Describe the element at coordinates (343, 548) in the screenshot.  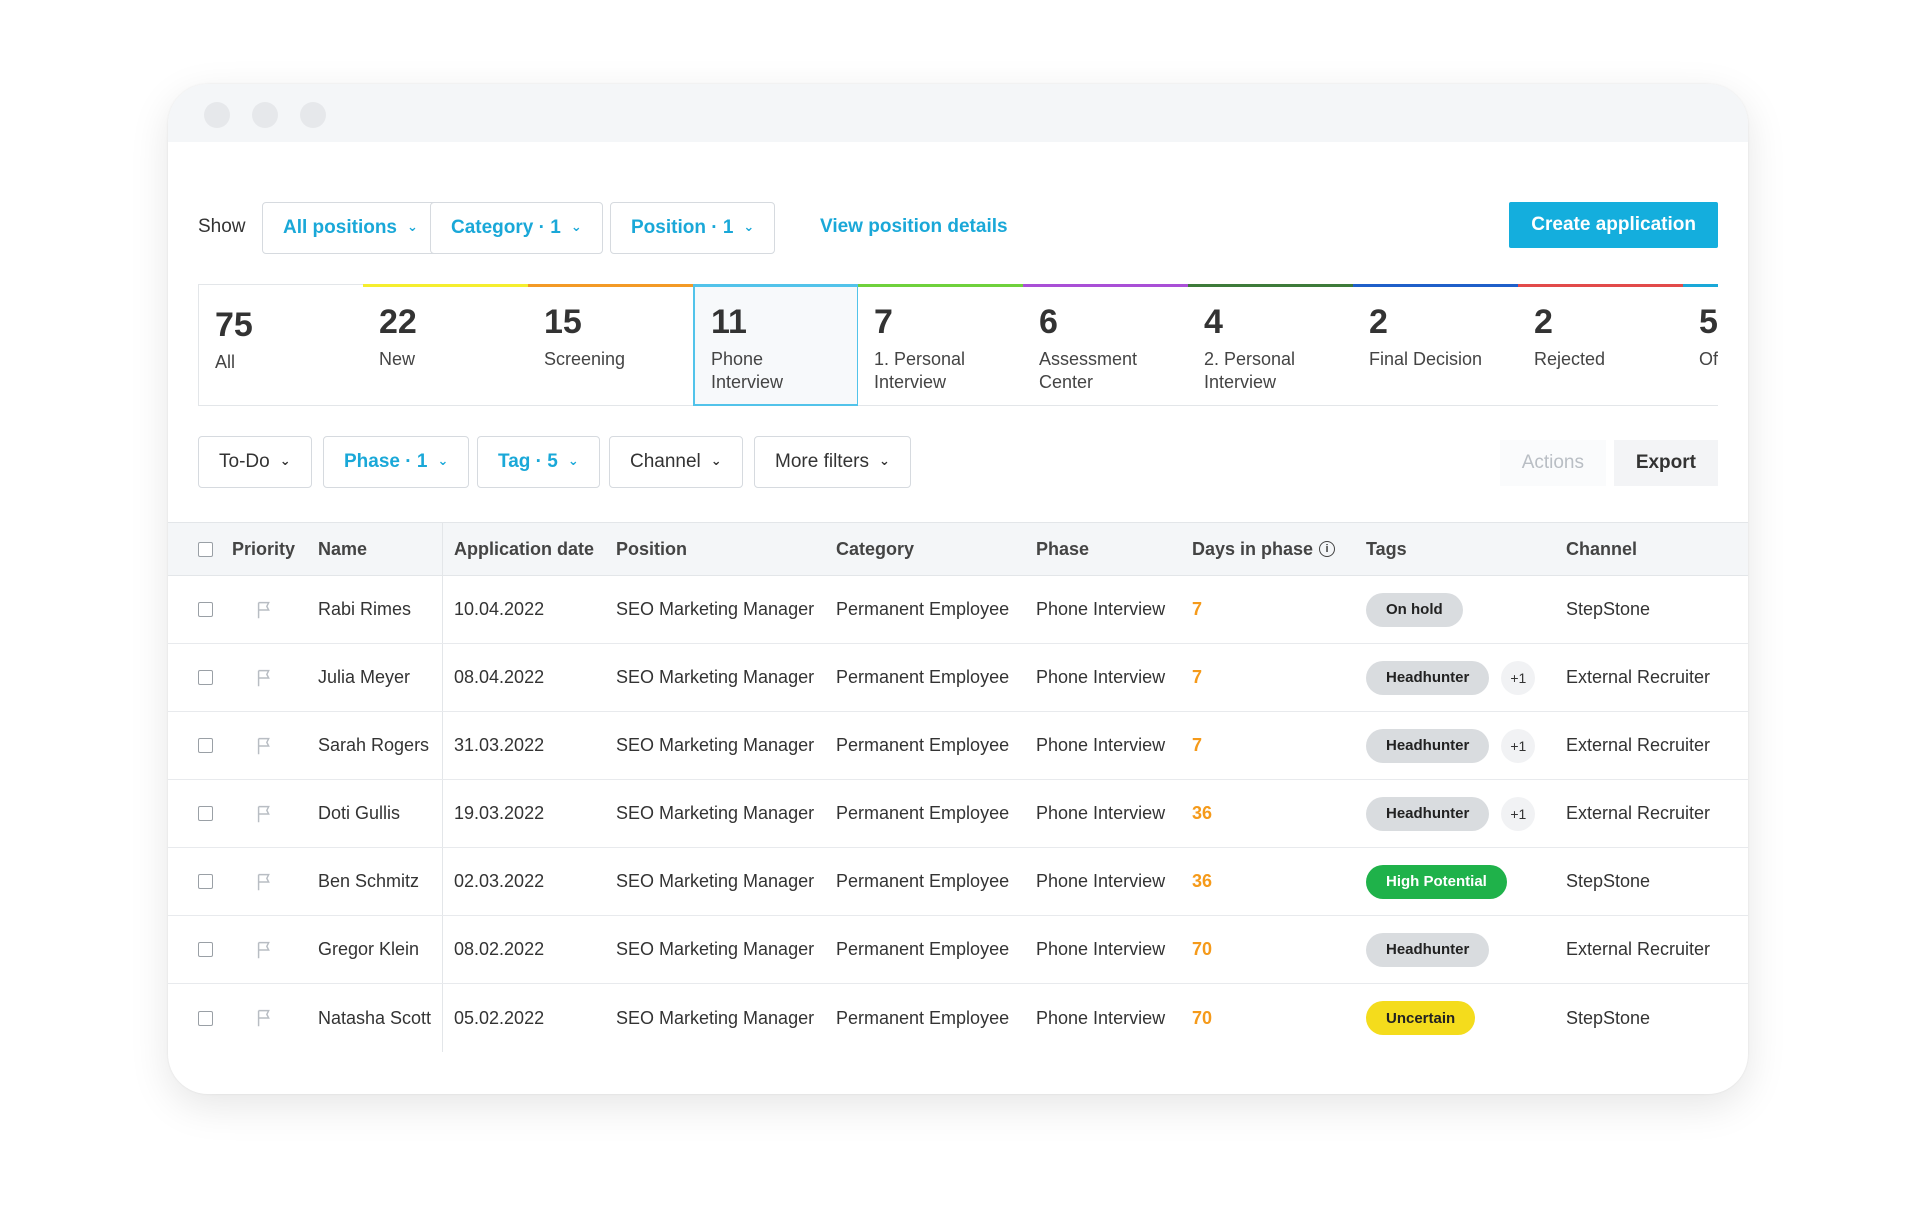
I see `header-name: Name` at that location.